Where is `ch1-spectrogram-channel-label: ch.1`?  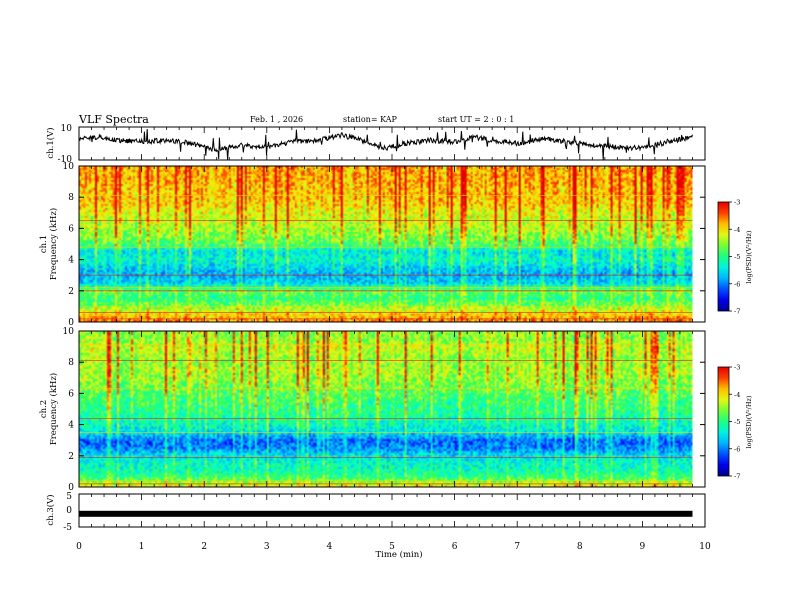 ch1-spectrogram-channel-label: ch.1 is located at coordinates (44, 244).